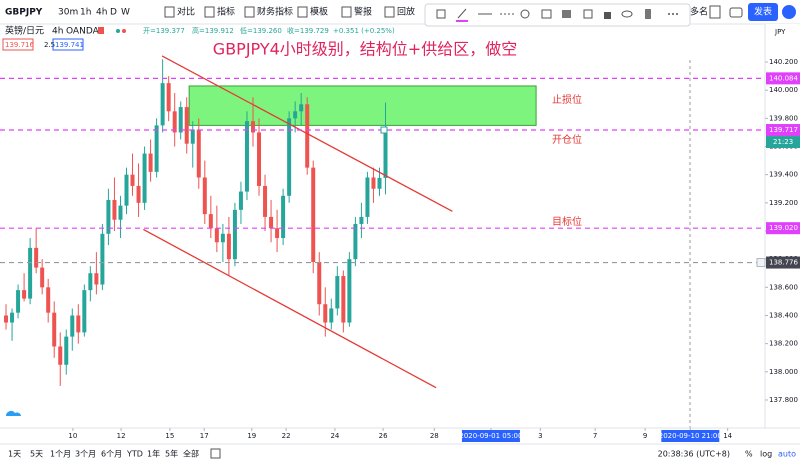  What do you see at coordinates (164, 31) in the screenshot?
I see `legend-ohlc: 开=139.377` at bounding box center [164, 31].